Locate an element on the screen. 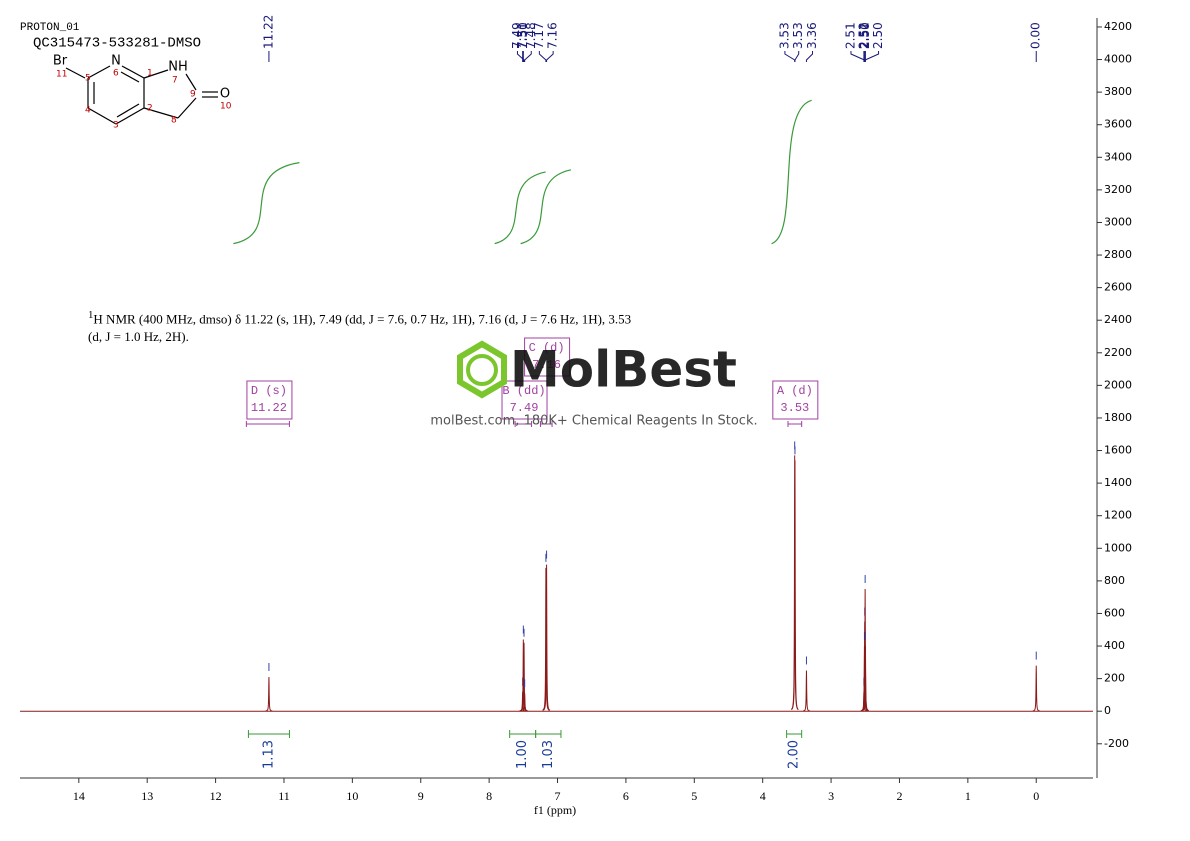 The width and height of the screenshot is (1190, 841). x-tick-label: 0 is located at coordinates (1036, 796).